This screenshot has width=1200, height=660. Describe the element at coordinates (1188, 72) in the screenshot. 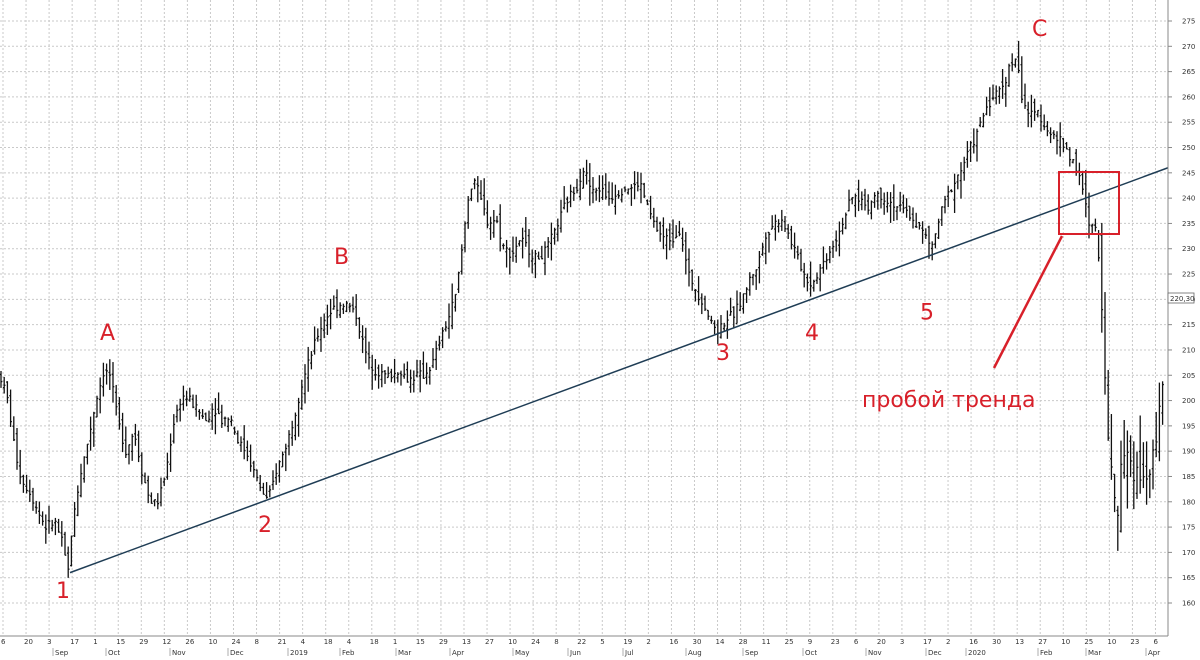

I see `y-tick-label: 265` at that location.